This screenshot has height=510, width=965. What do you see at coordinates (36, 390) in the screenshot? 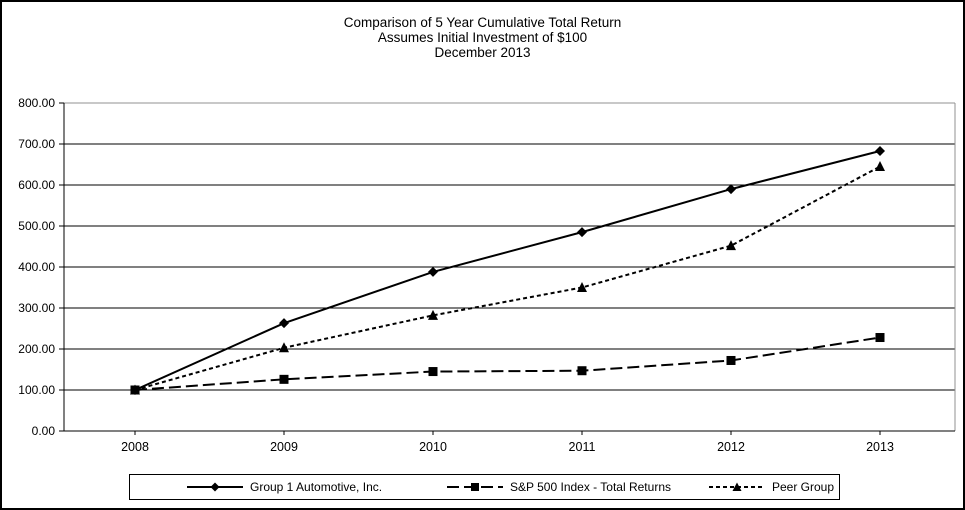
I see `y-axis-label: 100.00` at bounding box center [36, 390].